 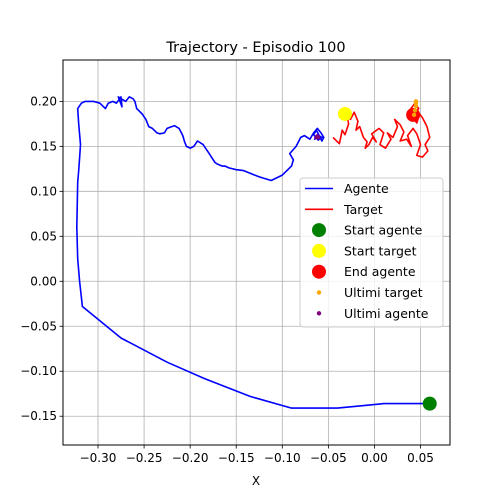 I want to click on legend-label-ultimi-agente: Ultimi agente, so click(x=386, y=313).